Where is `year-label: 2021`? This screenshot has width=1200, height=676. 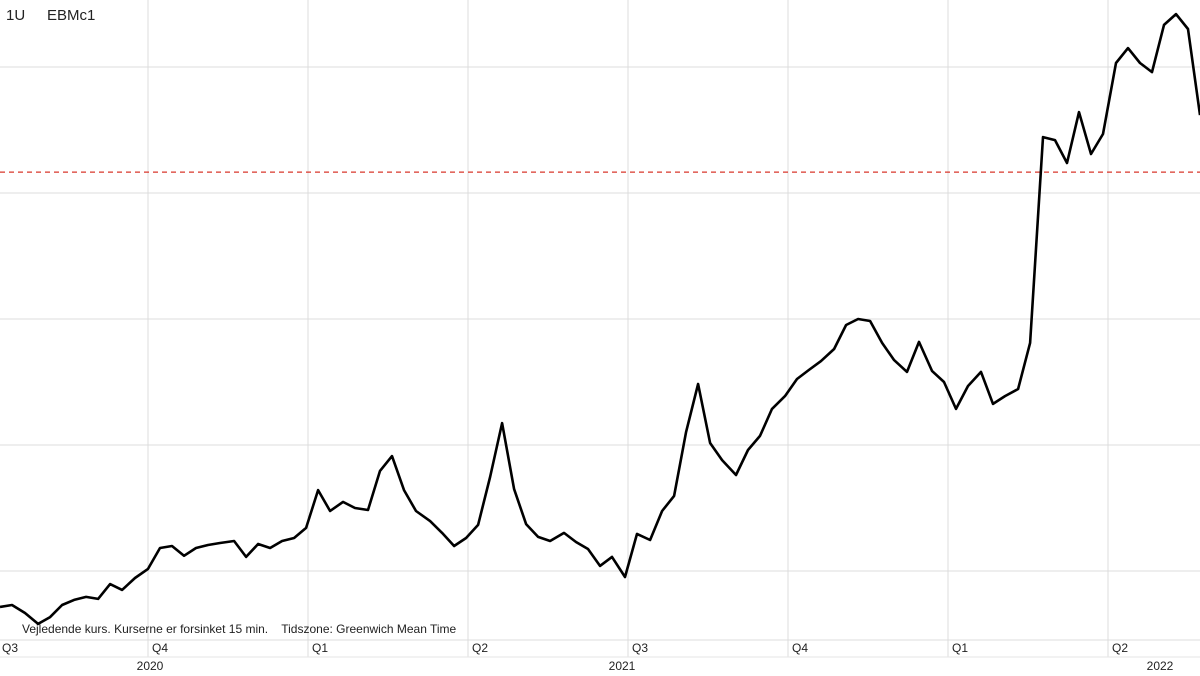 year-label: 2021 is located at coordinates (622, 666).